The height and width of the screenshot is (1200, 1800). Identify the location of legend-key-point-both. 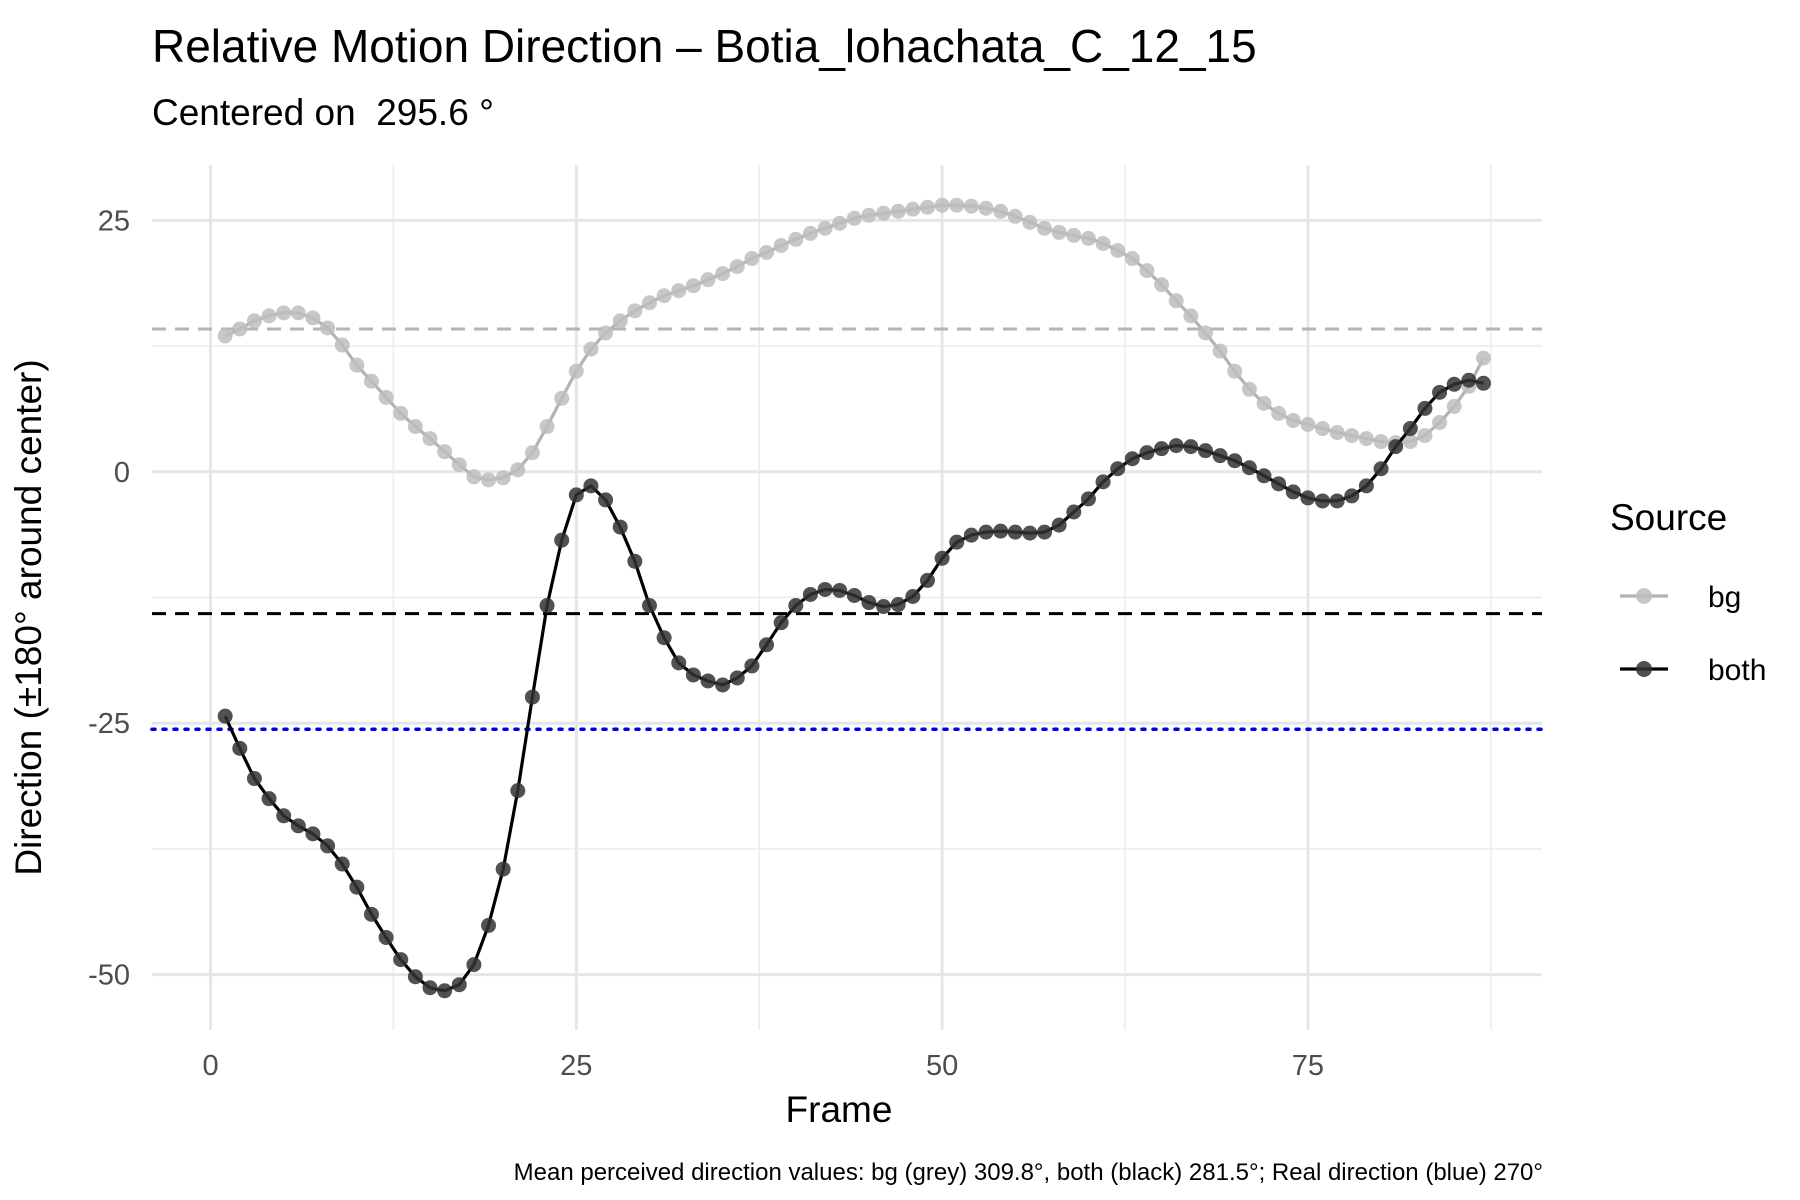
(1644, 669).